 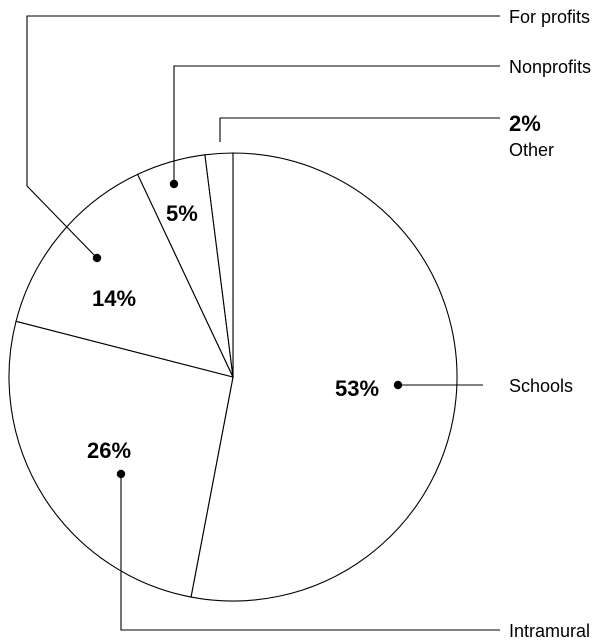 What do you see at coordinates (97, 258) in the screenshot?
I see `leader-dot-for-profits` at bounding box center [97, 258].